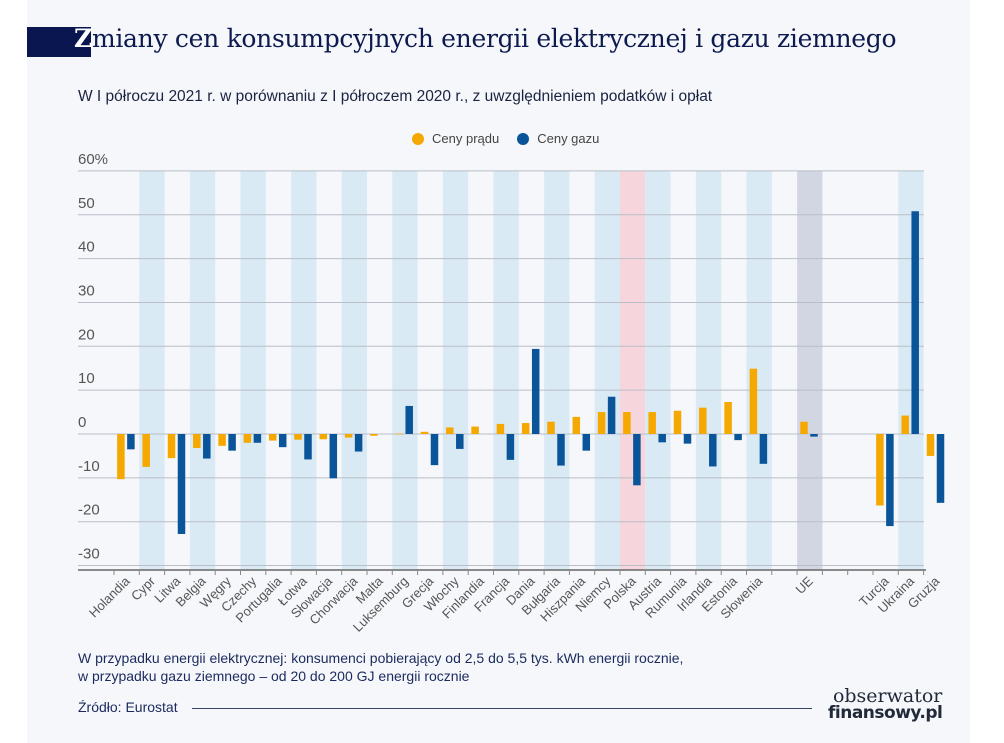 This screenshot has height=743, width=1004. I want to click on bar-electricity-belgia, so click(197, 441).